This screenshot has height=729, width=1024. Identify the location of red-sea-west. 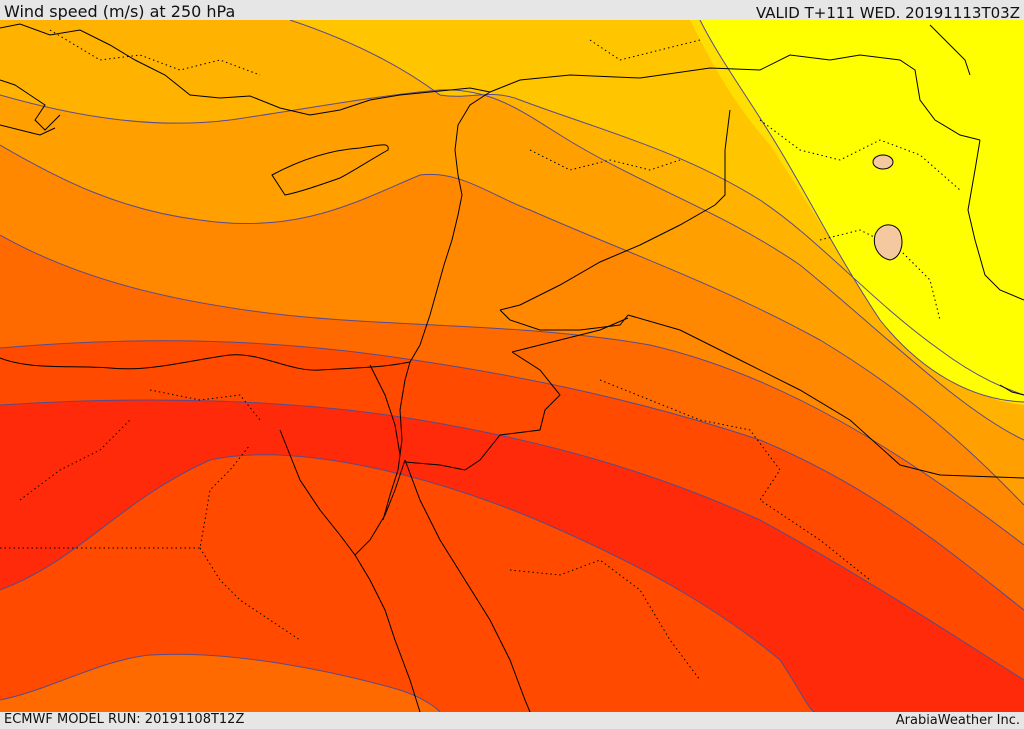
(387, 633).